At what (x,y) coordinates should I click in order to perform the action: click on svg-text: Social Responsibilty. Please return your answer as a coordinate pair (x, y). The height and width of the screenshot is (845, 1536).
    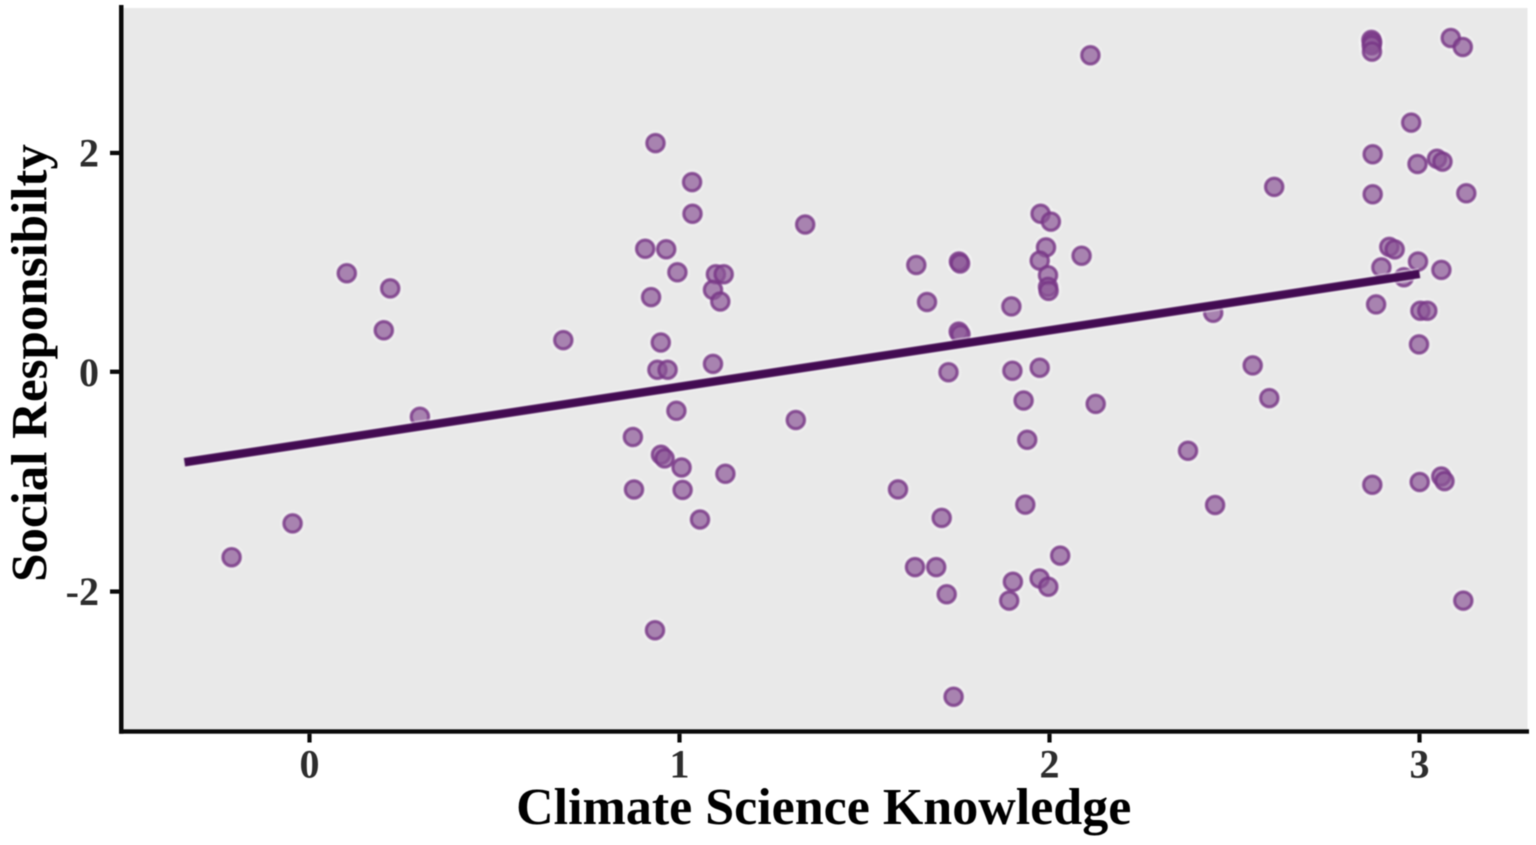
    Looking at the image, I should click on (31, 363).